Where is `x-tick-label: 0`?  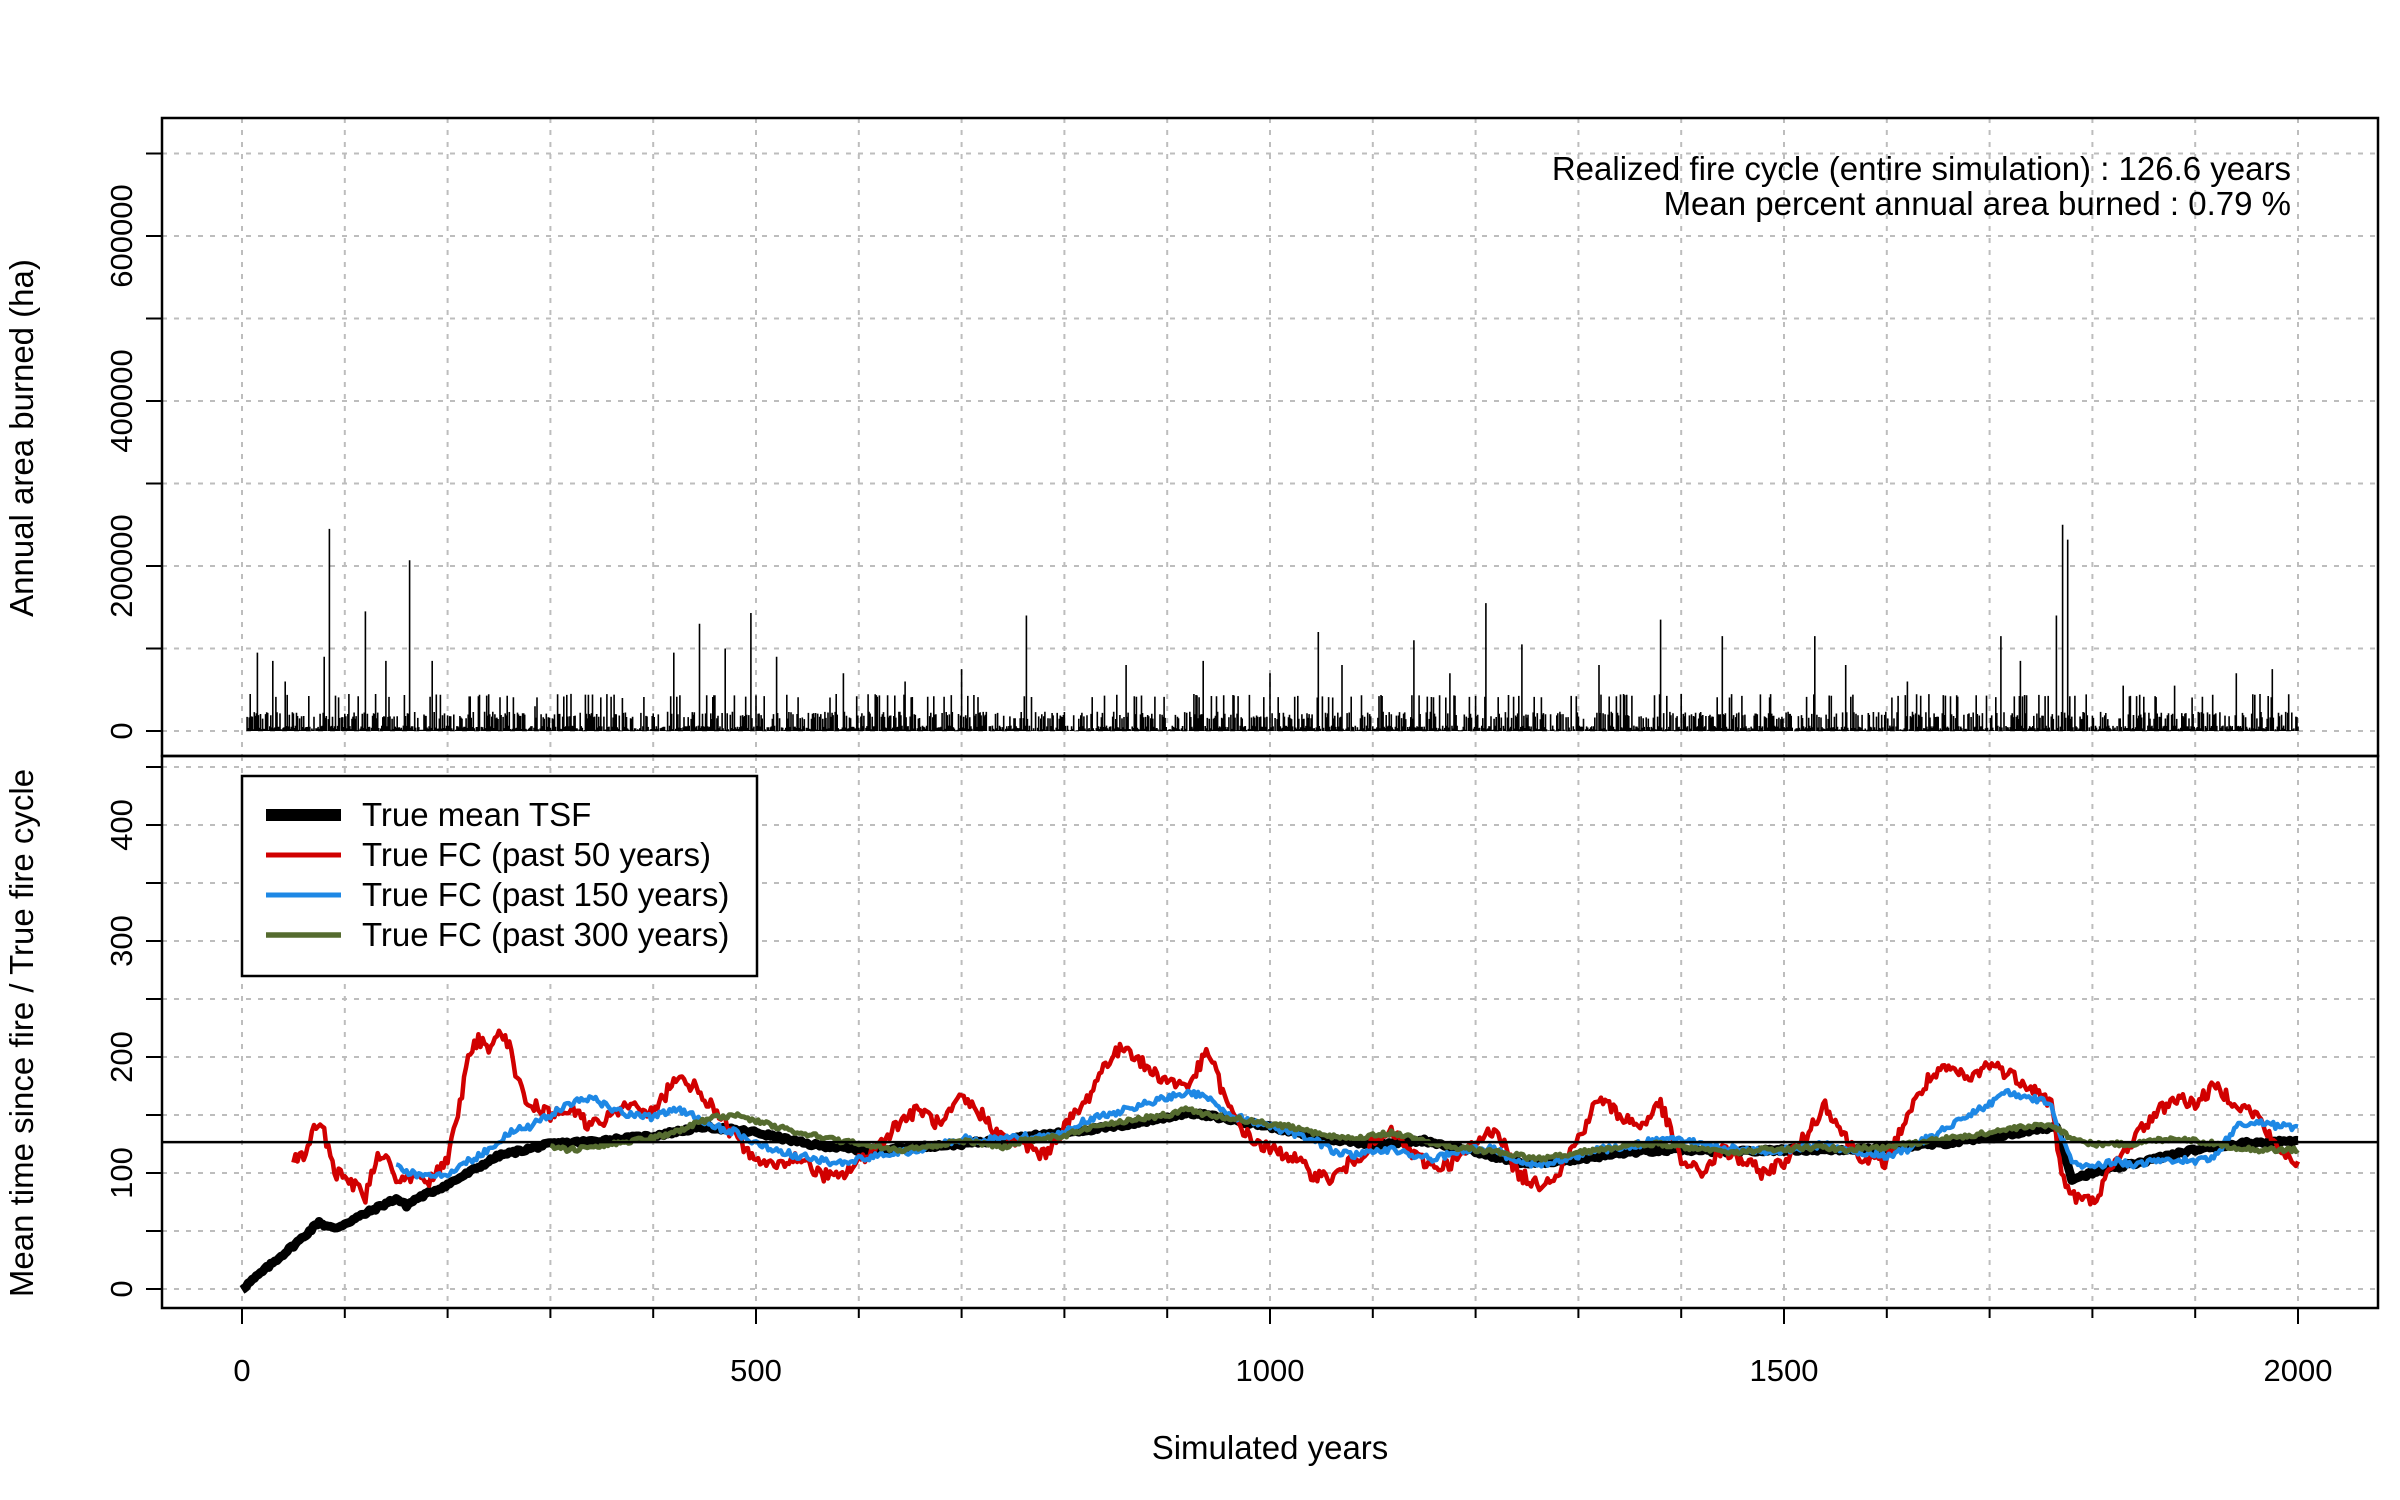
x-tick-label: 0 is located at coordinates (241, 1370).